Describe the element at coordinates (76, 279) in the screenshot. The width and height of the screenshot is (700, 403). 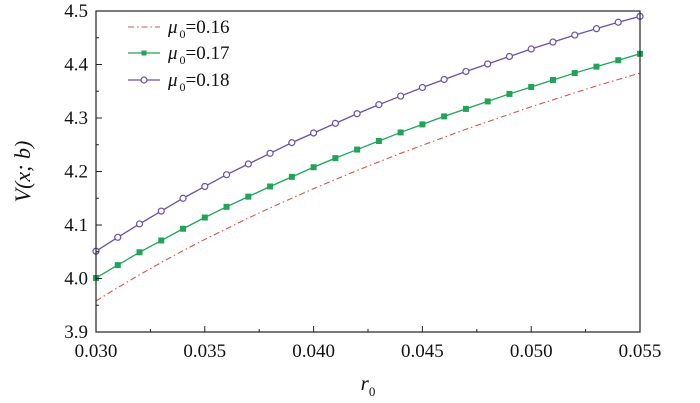
I see `y-tick-label: 4.0` at that location.